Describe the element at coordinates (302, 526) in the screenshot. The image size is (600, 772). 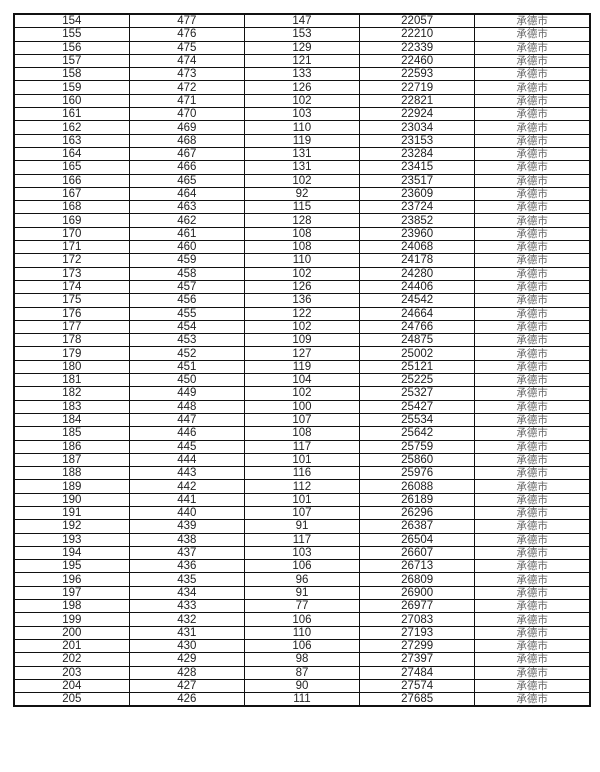
I see `table-row: 192 439 91 26387 承德市` at that location.